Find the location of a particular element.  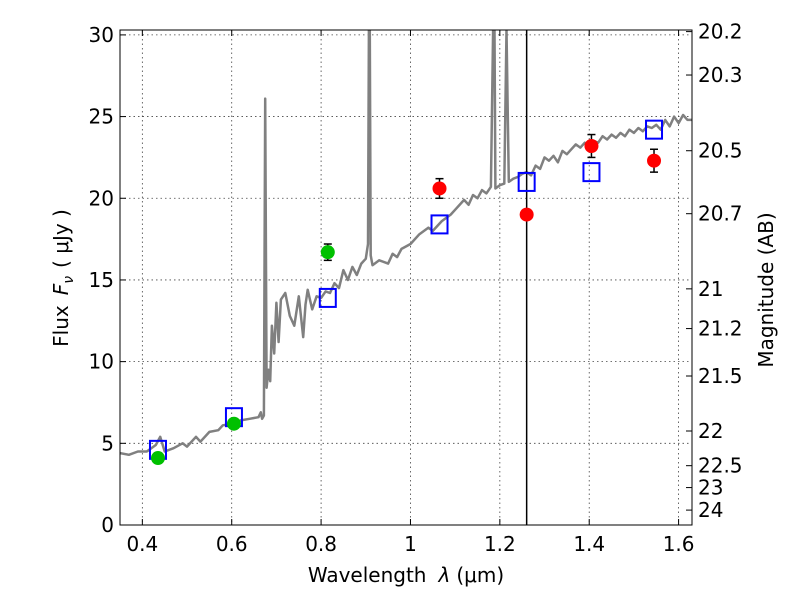

mag-tick-label: 22.5 is located at coordinates (720, 466).